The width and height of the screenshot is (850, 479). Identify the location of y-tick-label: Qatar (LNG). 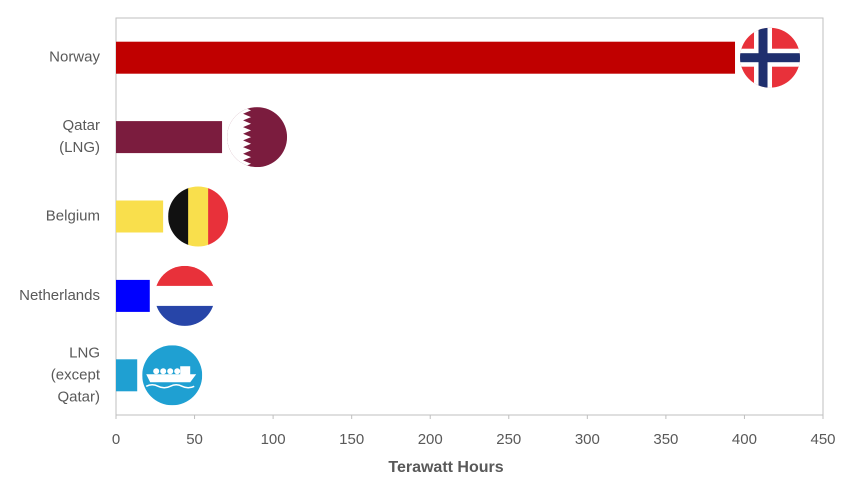
(79, 136).